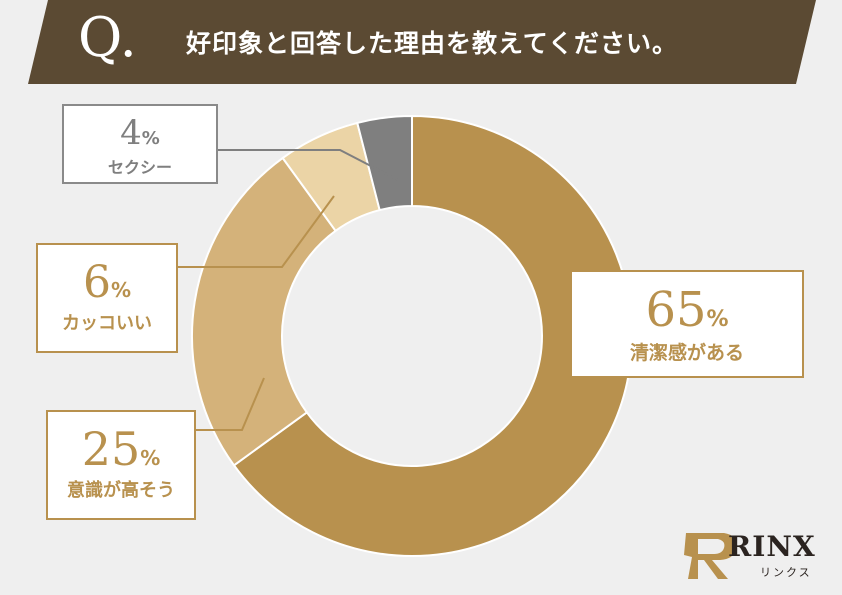 The image size is (842, 595). Describe the element at coordinates (710, 556) in the screenshot. I see `rinx-logo-icon` at that location.